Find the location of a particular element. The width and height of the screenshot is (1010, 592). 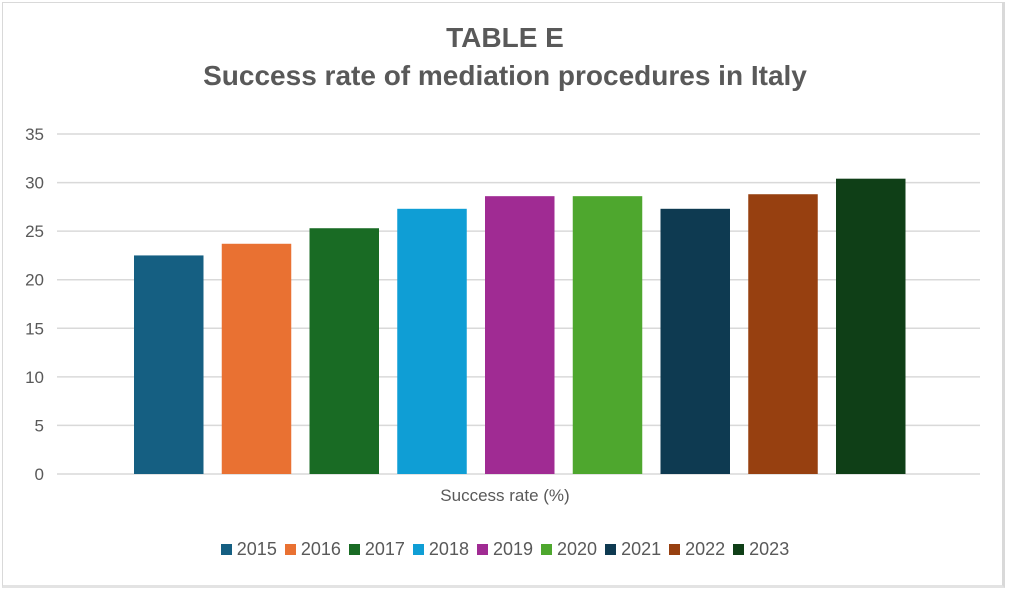

bar-2015 is located at coordinates (169, 364).